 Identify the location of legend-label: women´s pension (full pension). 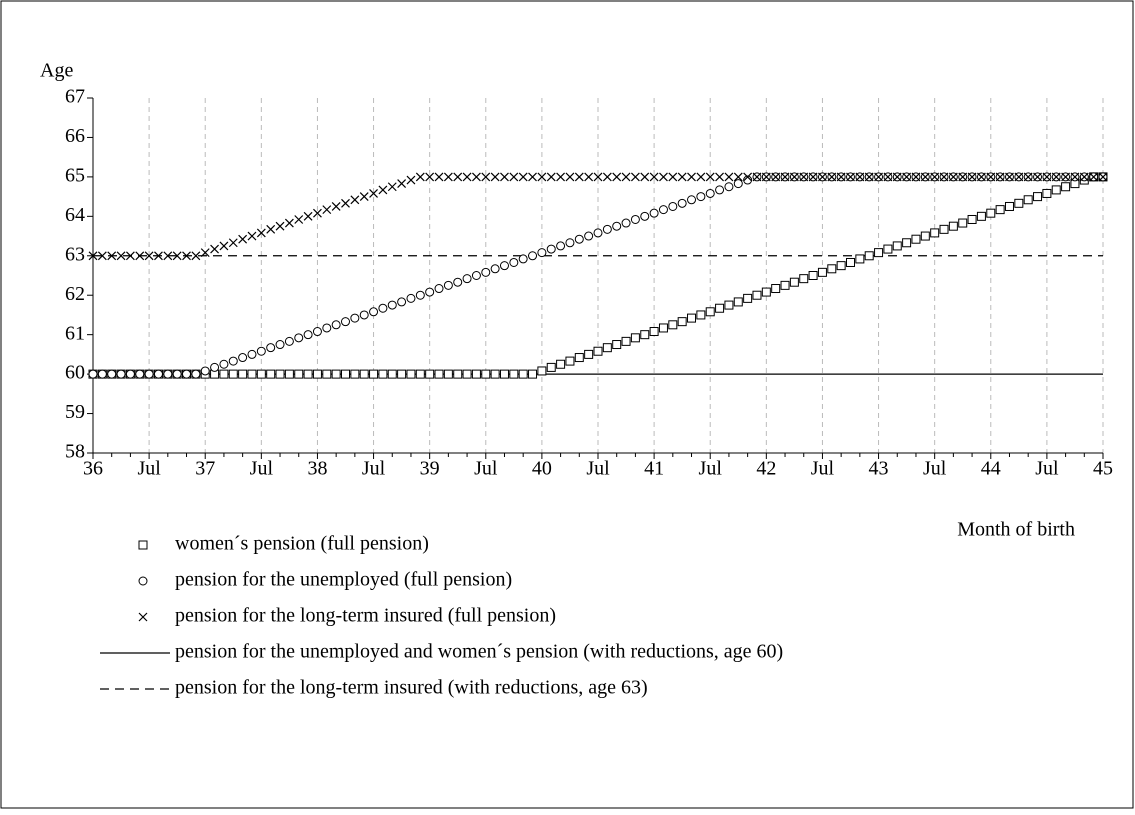
(302, 544).